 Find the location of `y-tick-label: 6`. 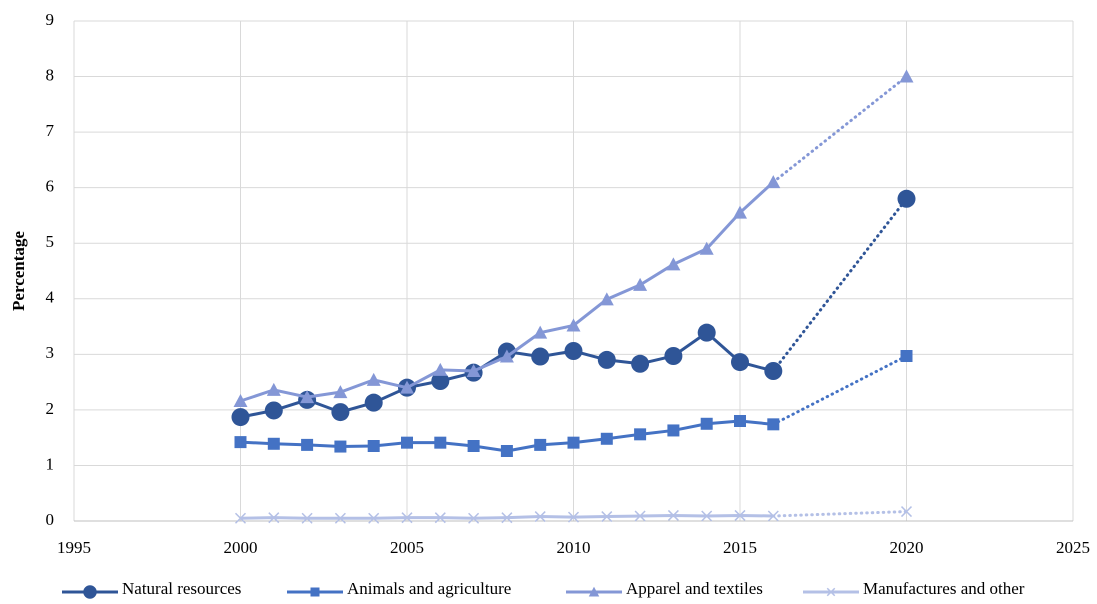

y-tick-label: 6 is located at coordinates (50, 186).